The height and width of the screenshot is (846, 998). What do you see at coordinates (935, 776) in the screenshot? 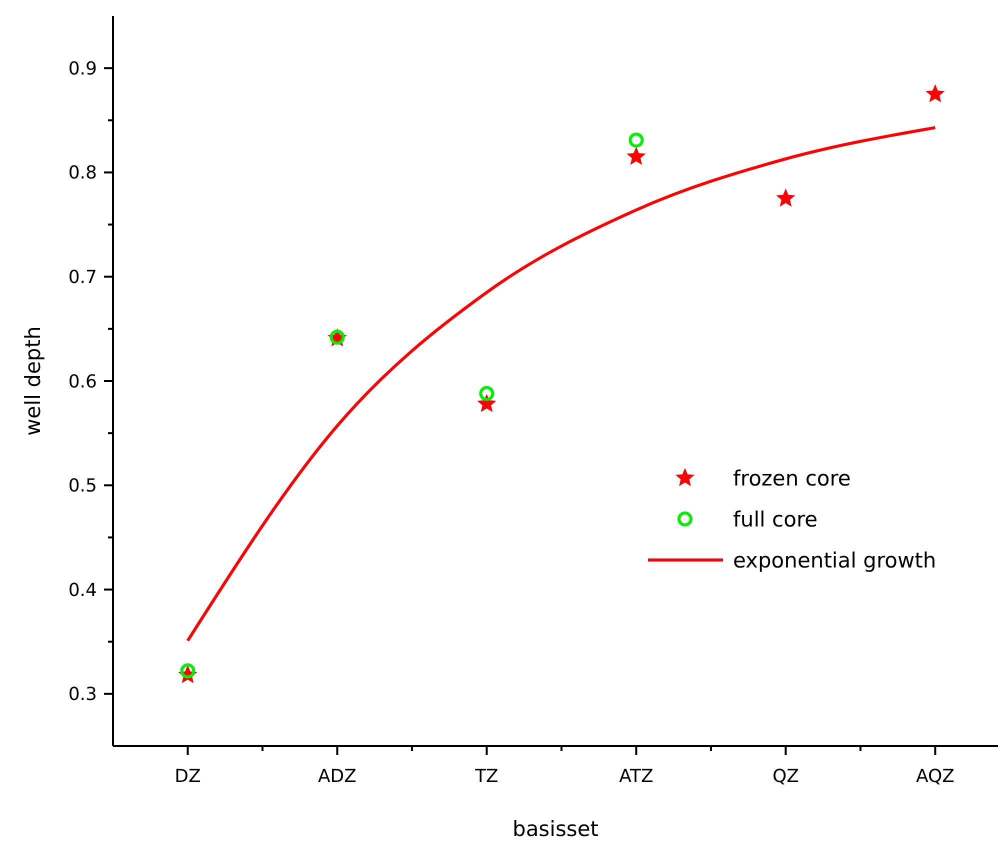
I see `x-tick-label: AQZ` at bounding box center [935, 776].